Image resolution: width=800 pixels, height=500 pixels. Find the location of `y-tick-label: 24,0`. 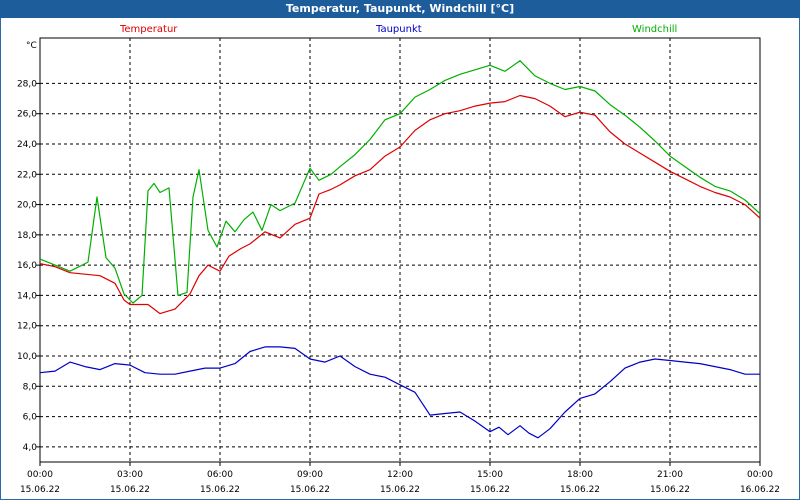

y-tick-label: 24,0 is located at coordinates (27, 145).